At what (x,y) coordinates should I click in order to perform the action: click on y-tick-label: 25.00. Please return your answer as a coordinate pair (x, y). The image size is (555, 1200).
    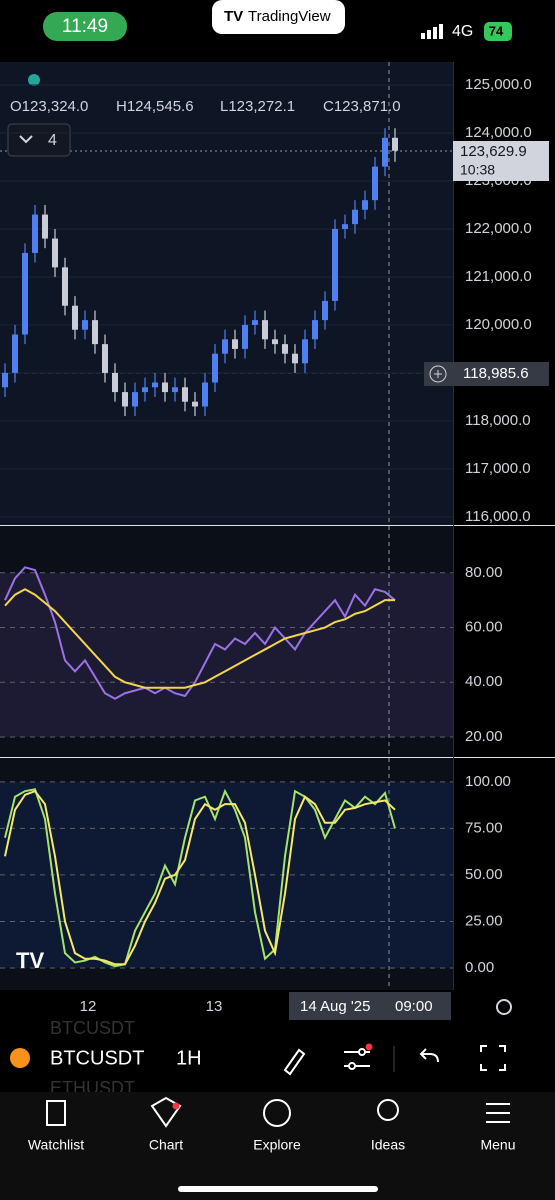
    Looking at the image, I should click on (484, 920).